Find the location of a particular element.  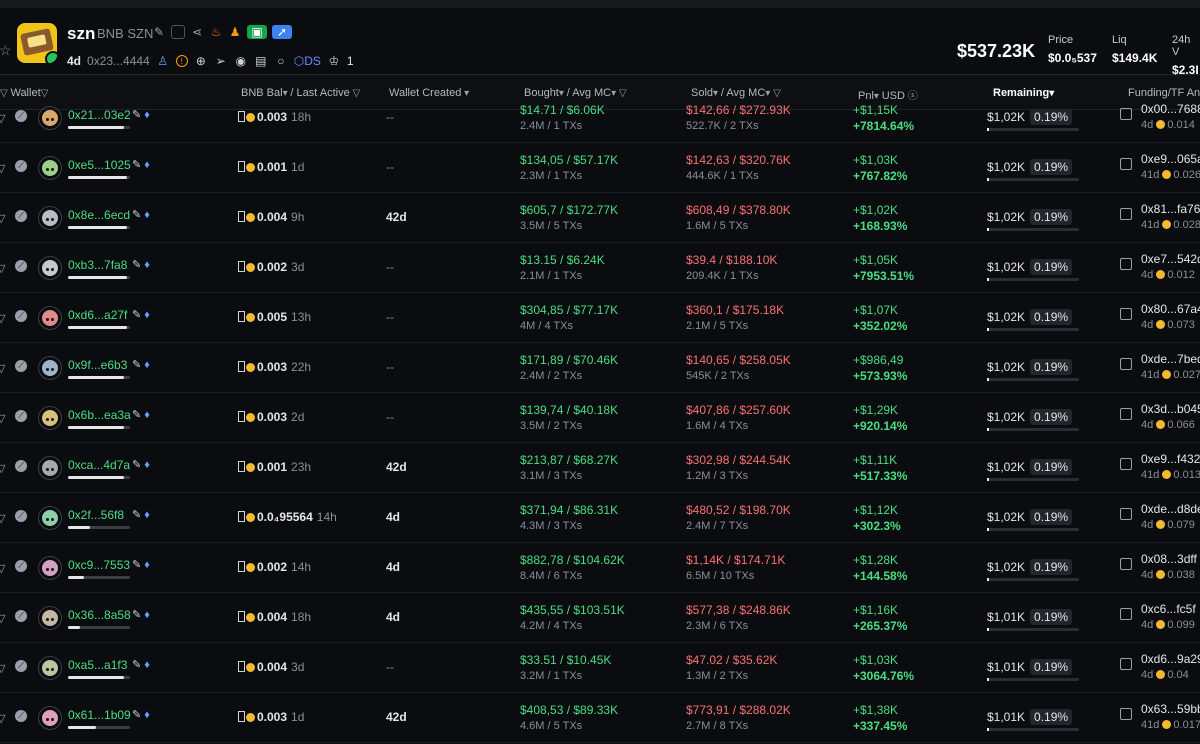

funding-address: 0xe9...f432 is located at coordinates (1170, 459).